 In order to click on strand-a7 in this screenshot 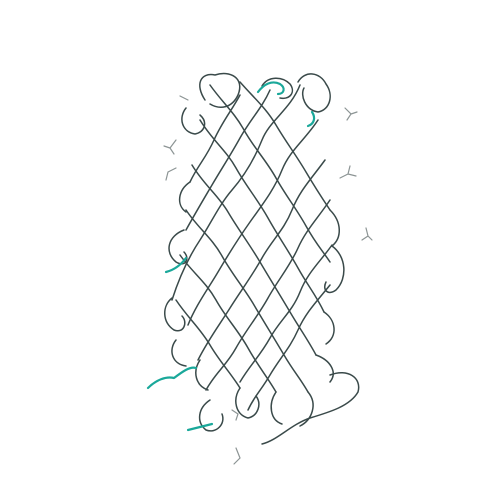, I will do `click(228, 160)`.